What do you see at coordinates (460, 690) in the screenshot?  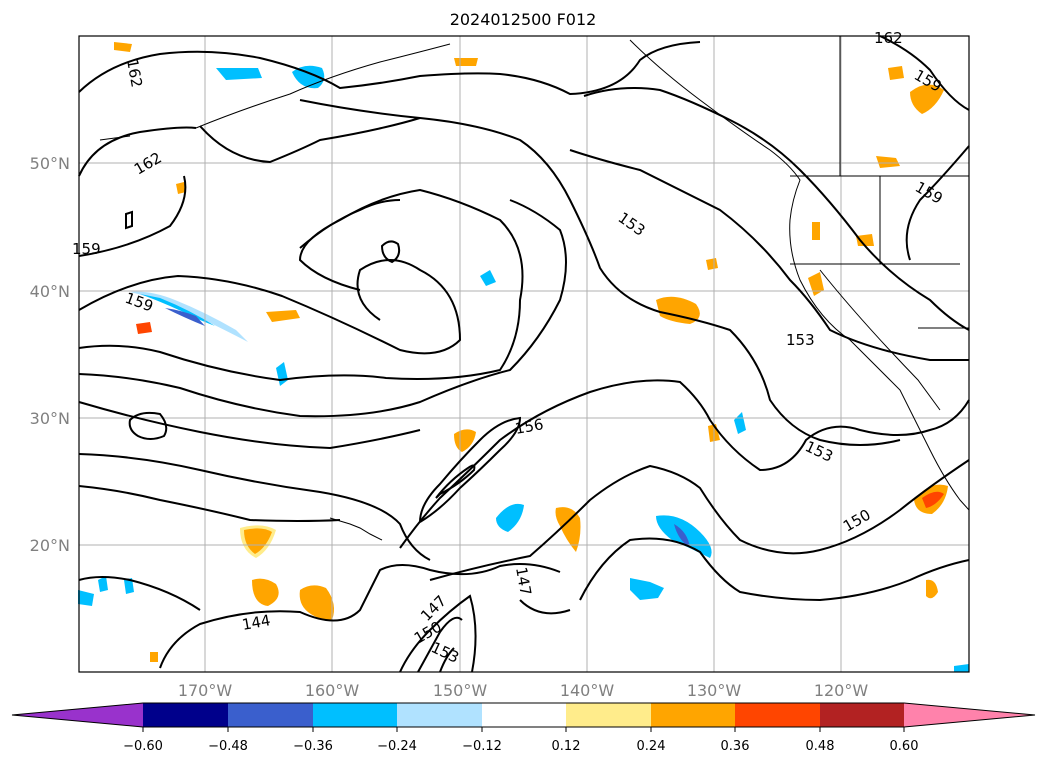 I see `lon-label: 150°W` at bounding box center [460, 690].